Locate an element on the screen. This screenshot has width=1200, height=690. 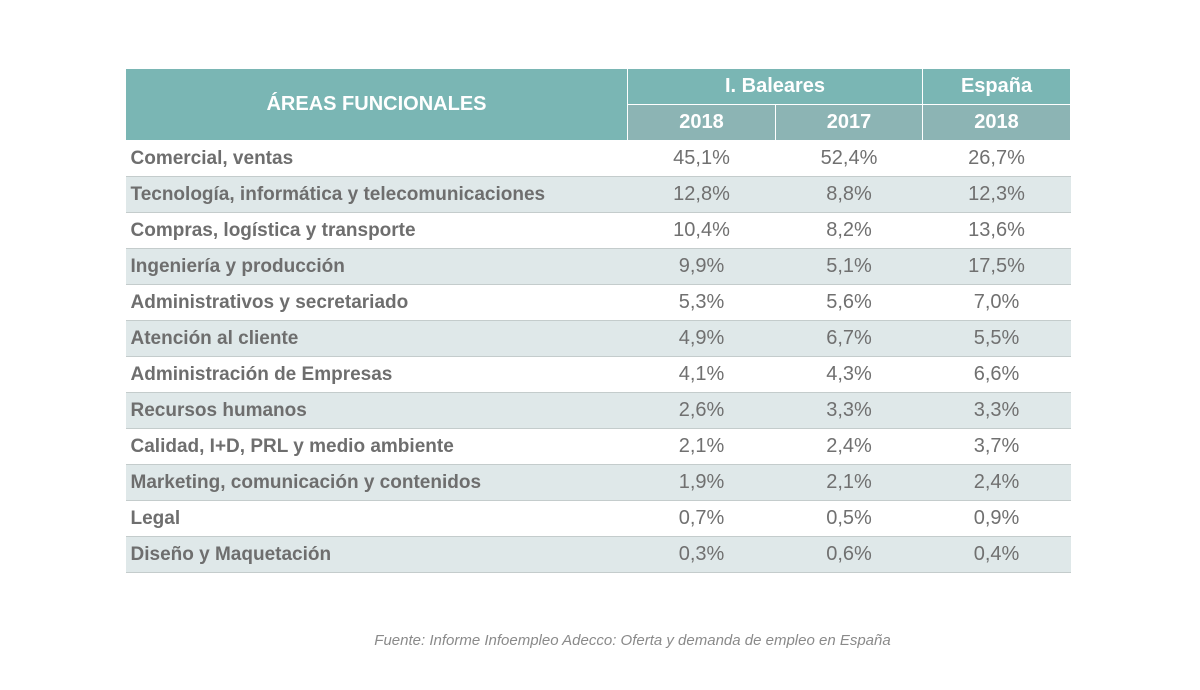
row-label: Legal is located at coordinates (376, 518).